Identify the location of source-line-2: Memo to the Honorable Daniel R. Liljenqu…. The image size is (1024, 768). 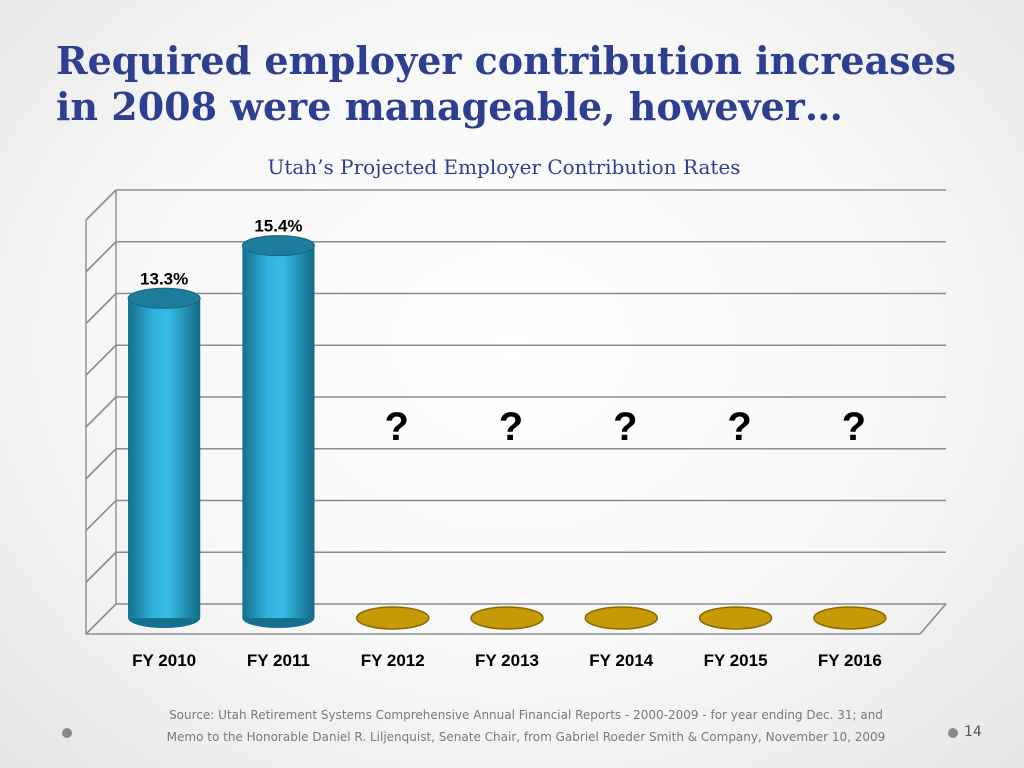
(526, 737).